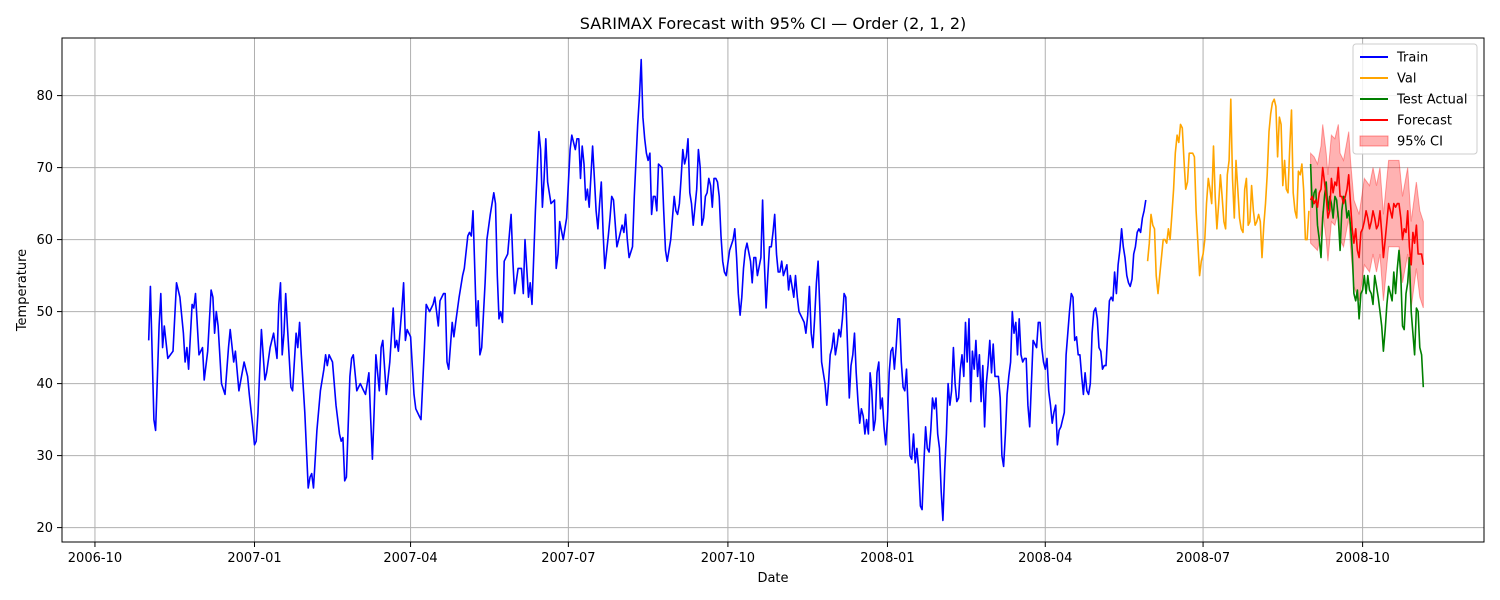 This screenshot has height=600, width=1500. I want to click on series-line-test-actual, so click(1367, 275).